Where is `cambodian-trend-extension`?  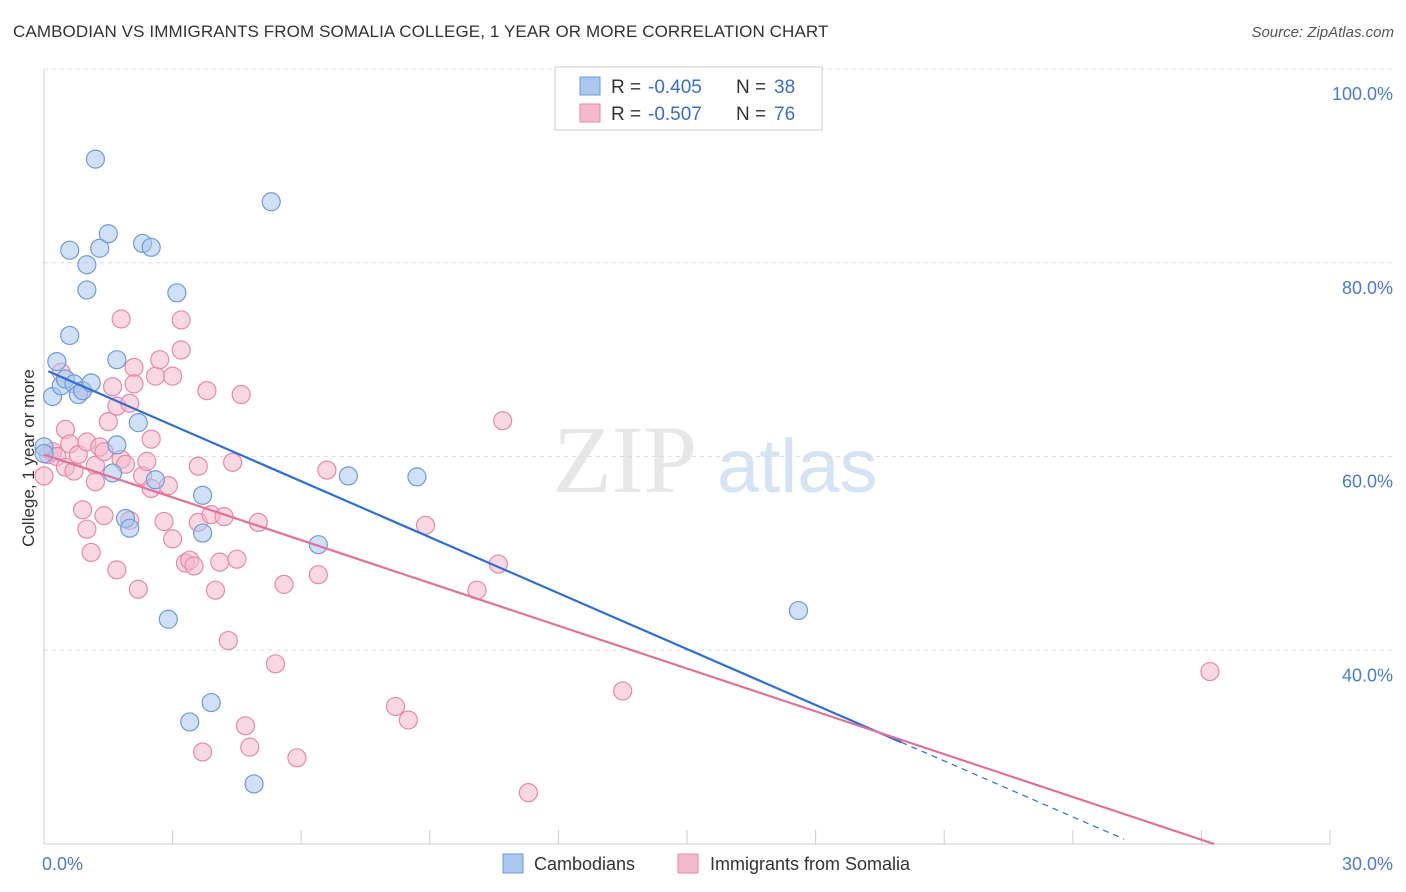
cambodian-trend-extension is located at coordinates (1013, 790).